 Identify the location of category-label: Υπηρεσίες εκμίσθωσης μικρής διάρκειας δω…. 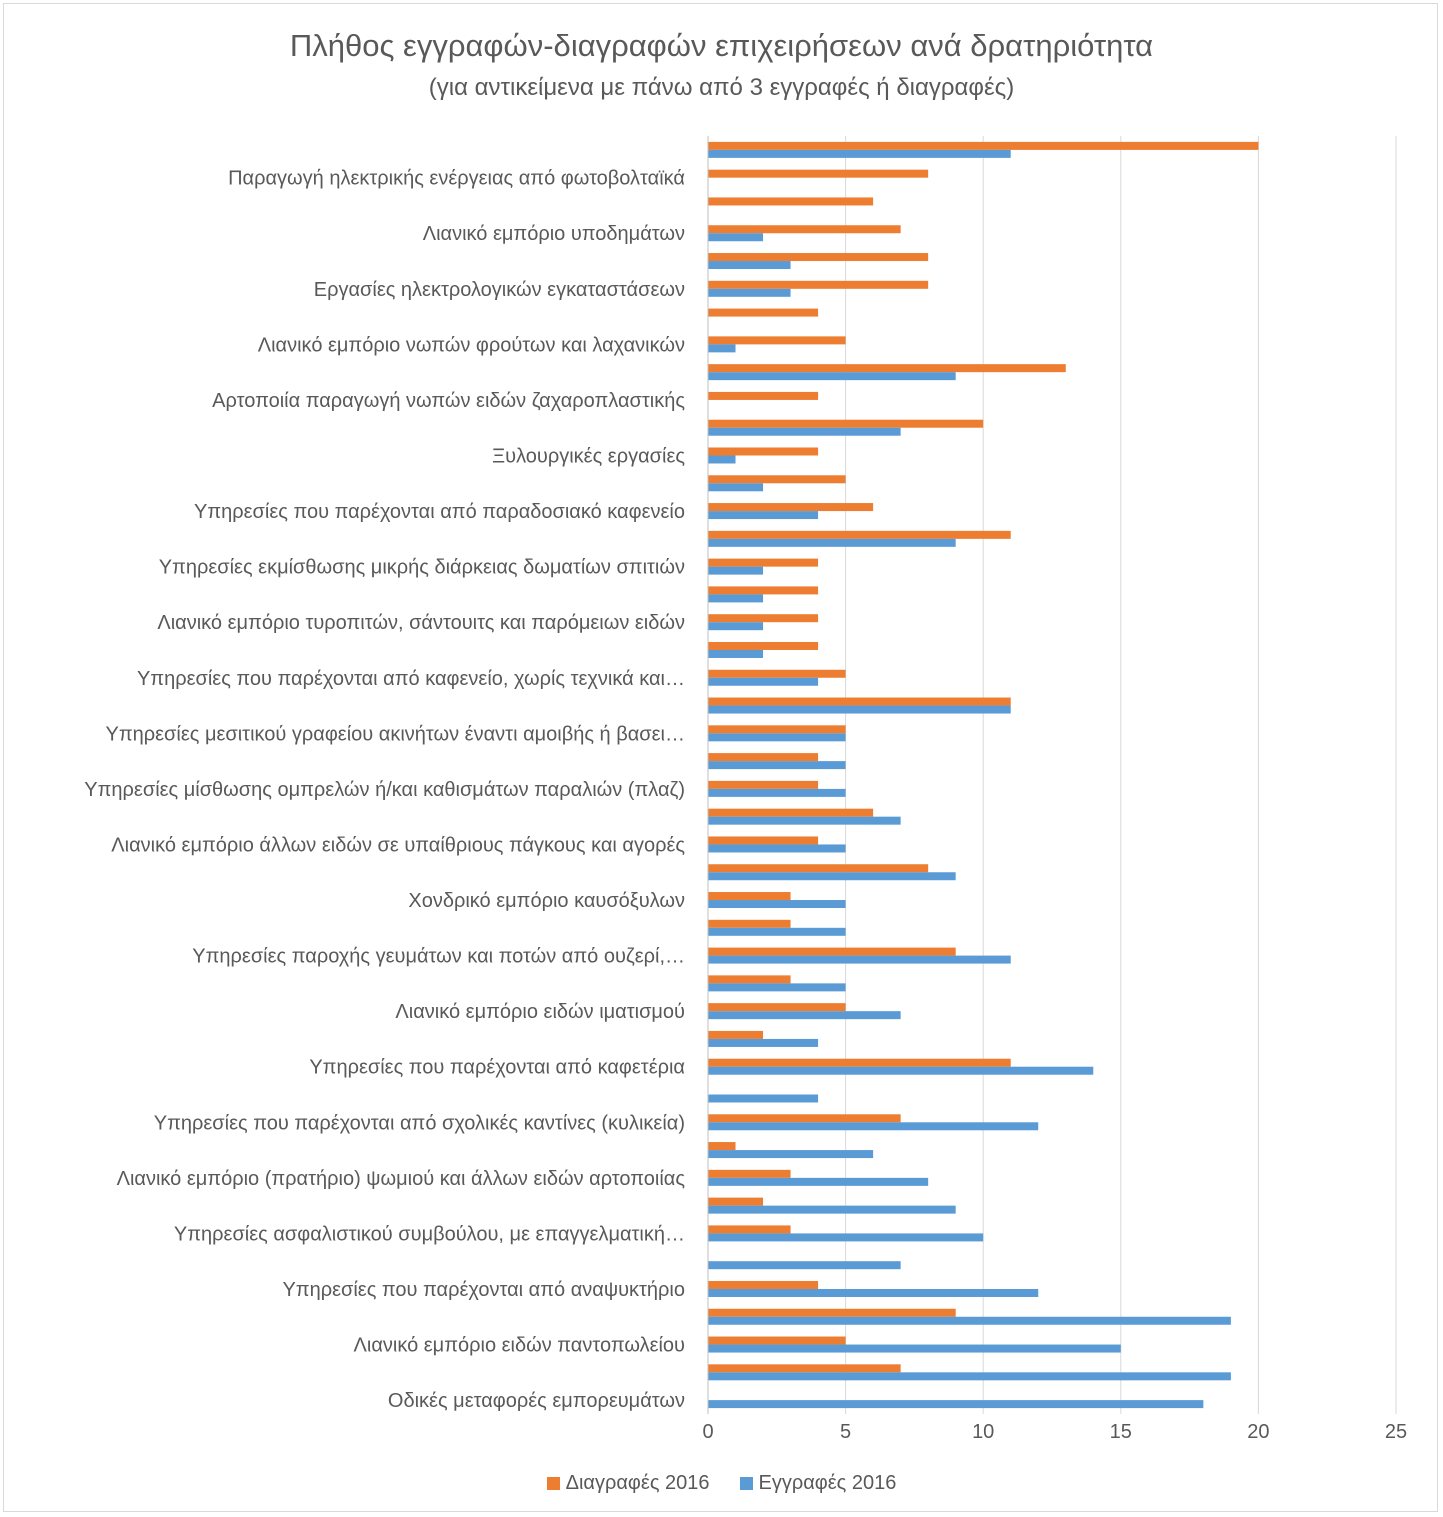
(422, 568).